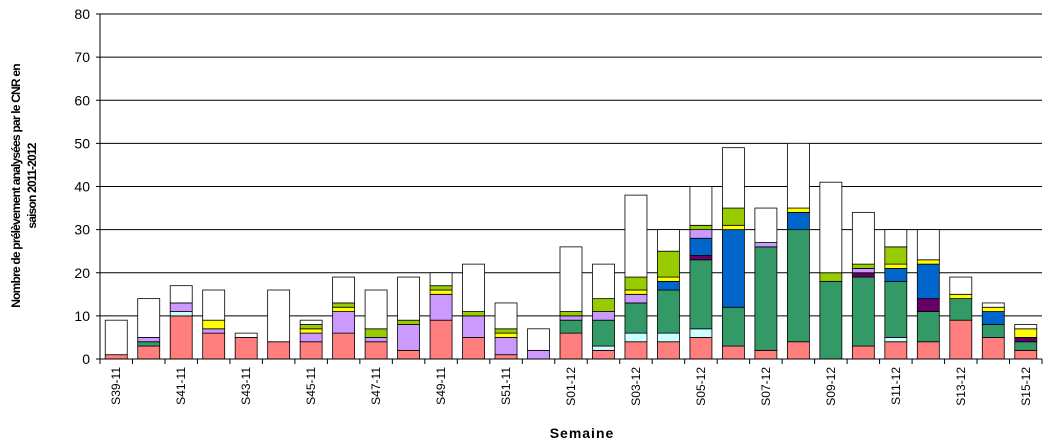  What do you see at coordinates (32, 185) in the screenshot?
I see `y-axis-title: saison 2011-2012` at bounding box center [32, 185].